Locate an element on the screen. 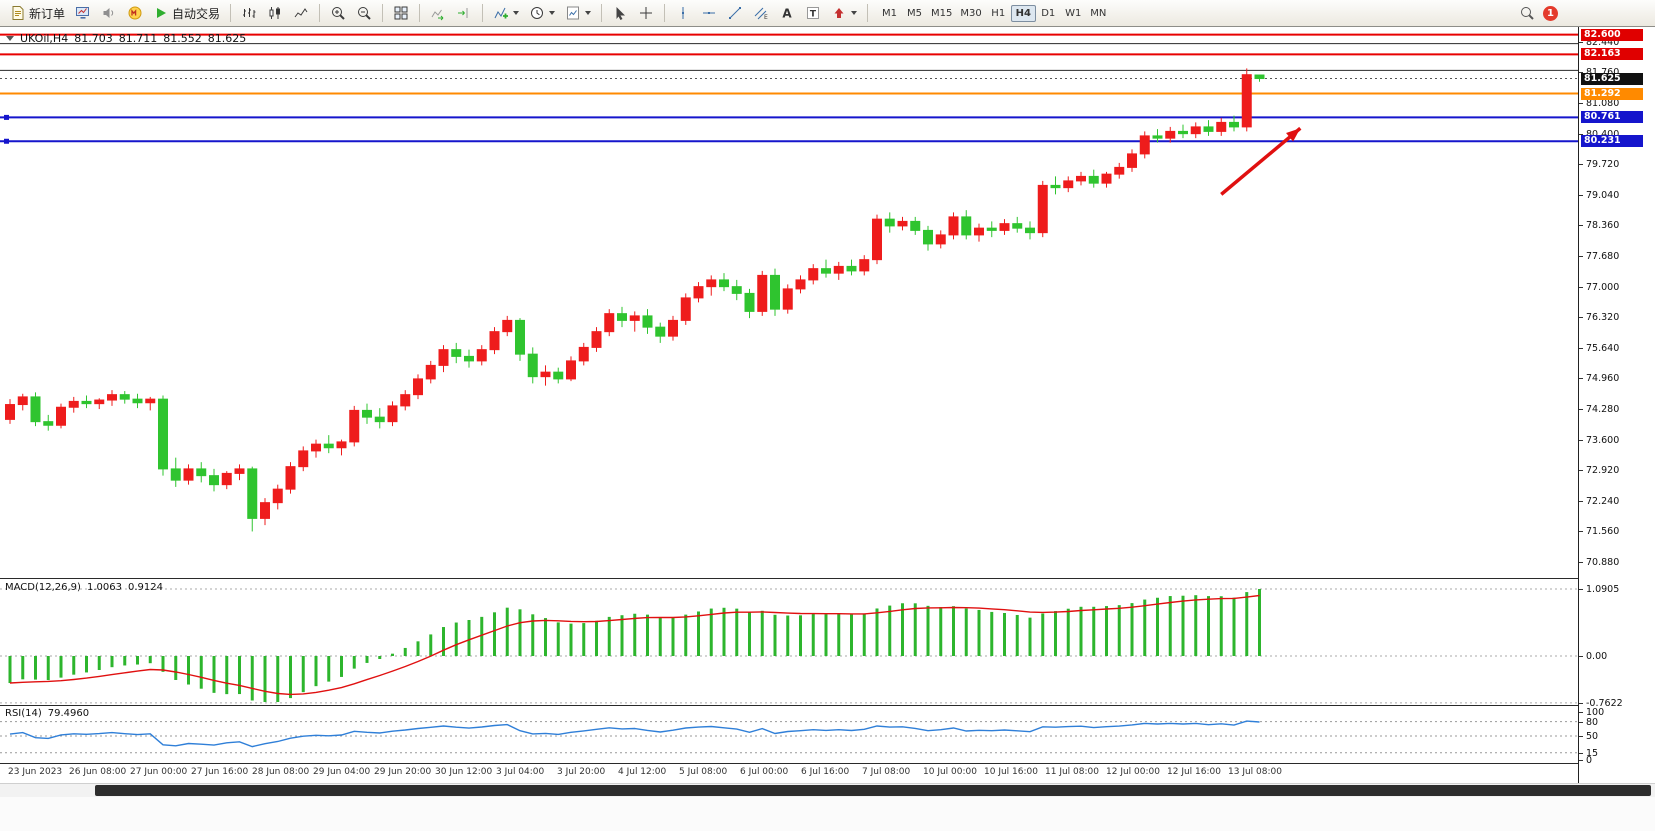 Image resolution: width=1655 pixels, height=831 pixels. price-level-box: 80.761 is located at coordinates (1612, 117).